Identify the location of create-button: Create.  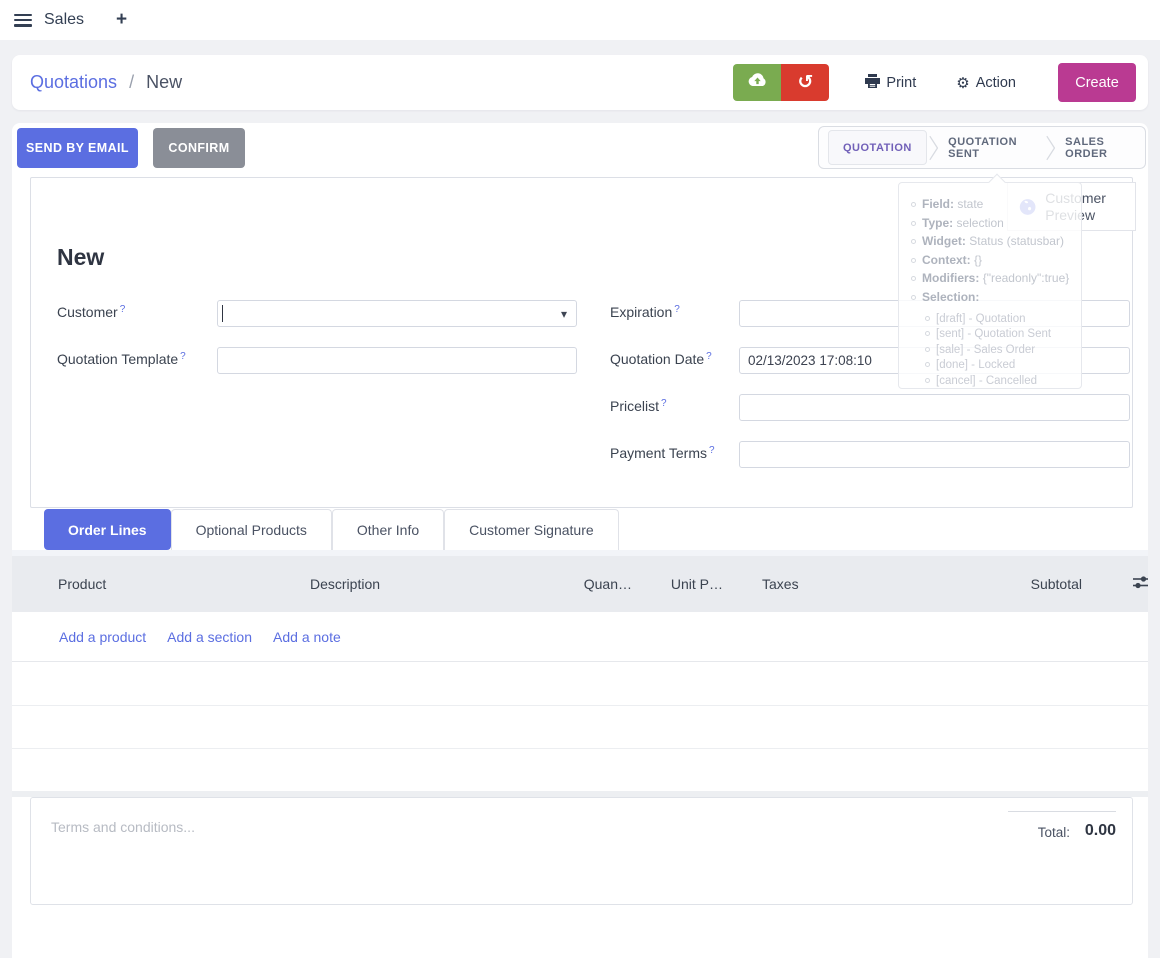
(1097, 82).